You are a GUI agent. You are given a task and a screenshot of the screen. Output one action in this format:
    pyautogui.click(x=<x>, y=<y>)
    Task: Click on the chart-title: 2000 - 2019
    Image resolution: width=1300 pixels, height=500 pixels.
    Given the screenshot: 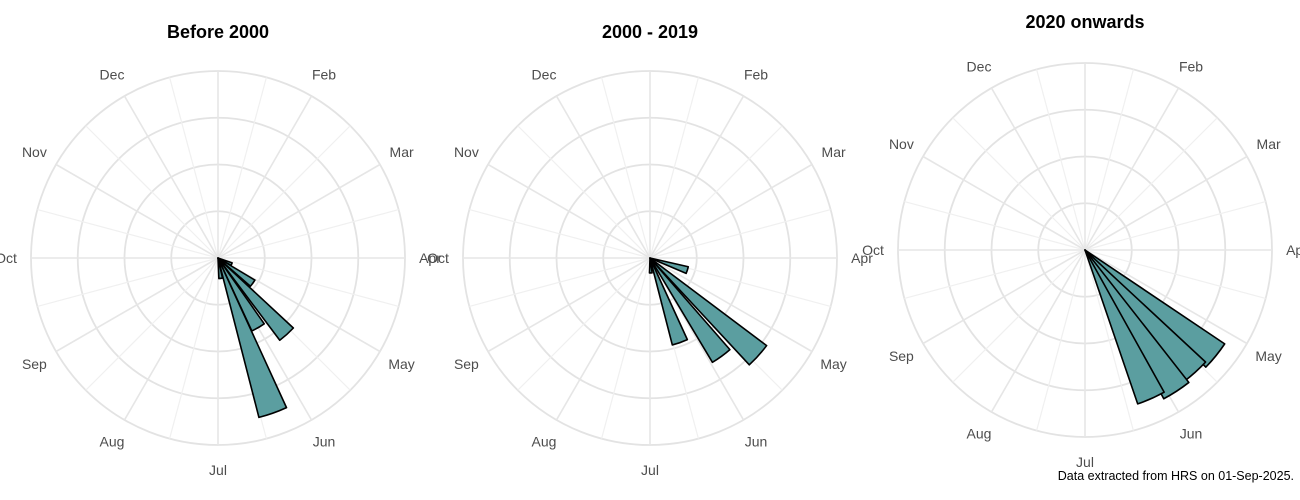 What is the action you would take?
    pyautogui.click(x=650, y=32)
    